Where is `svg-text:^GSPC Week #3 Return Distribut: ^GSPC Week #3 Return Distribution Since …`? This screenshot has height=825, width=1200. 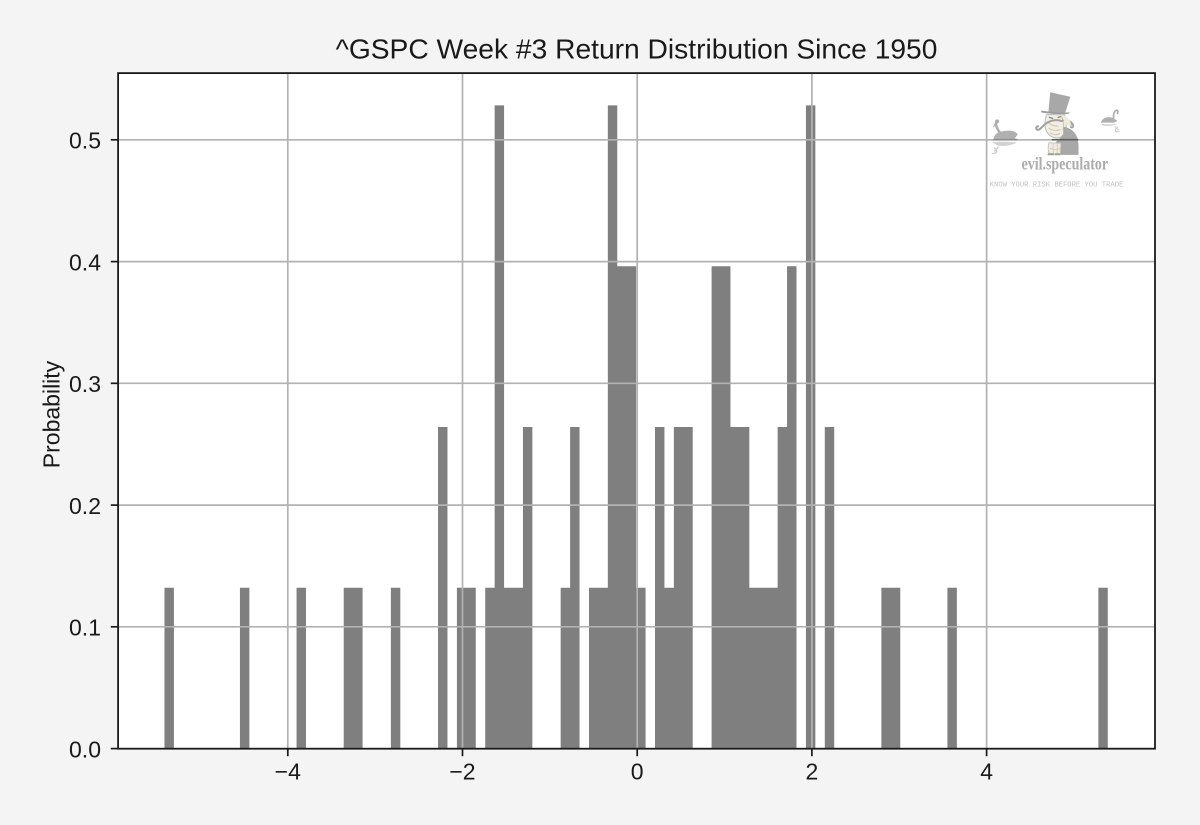 svg-text:^GSPC Week #3 Return Distribut: ^GSPC Week #3 Return Distribution Since … is located at coordinates (637, 49).